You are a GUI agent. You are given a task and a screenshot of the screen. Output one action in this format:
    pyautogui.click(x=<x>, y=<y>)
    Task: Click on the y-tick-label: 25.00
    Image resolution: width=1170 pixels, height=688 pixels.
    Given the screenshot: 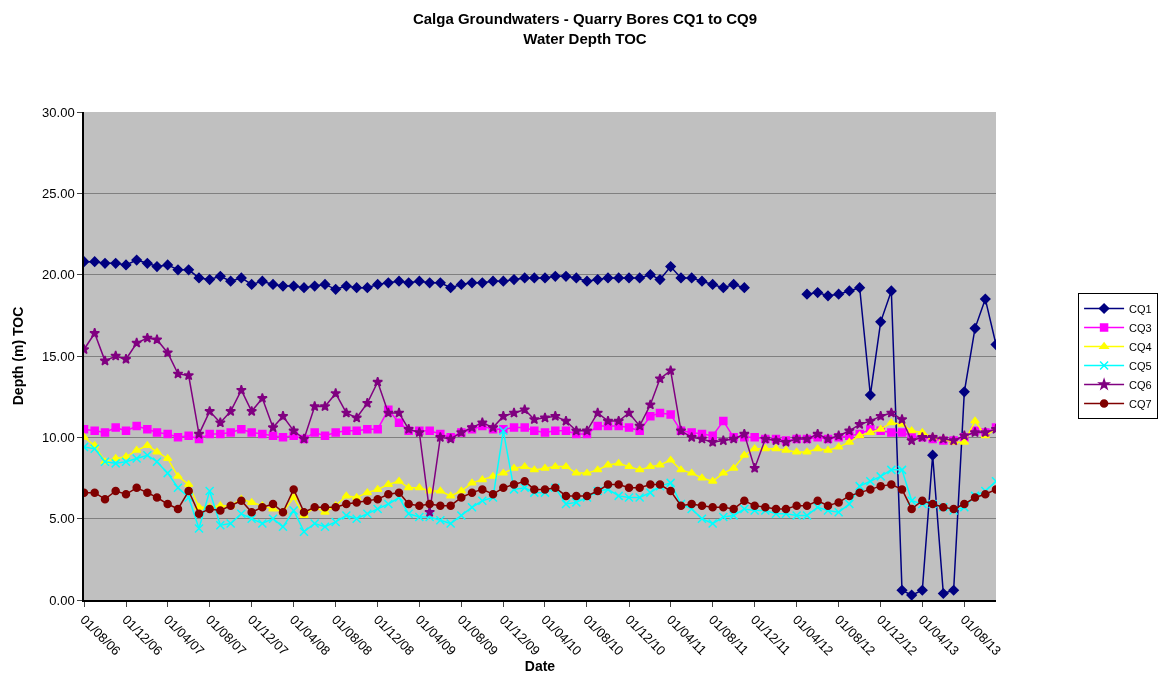 What is the action you would take?
    pyautogui.click(x=58, y=193)
    